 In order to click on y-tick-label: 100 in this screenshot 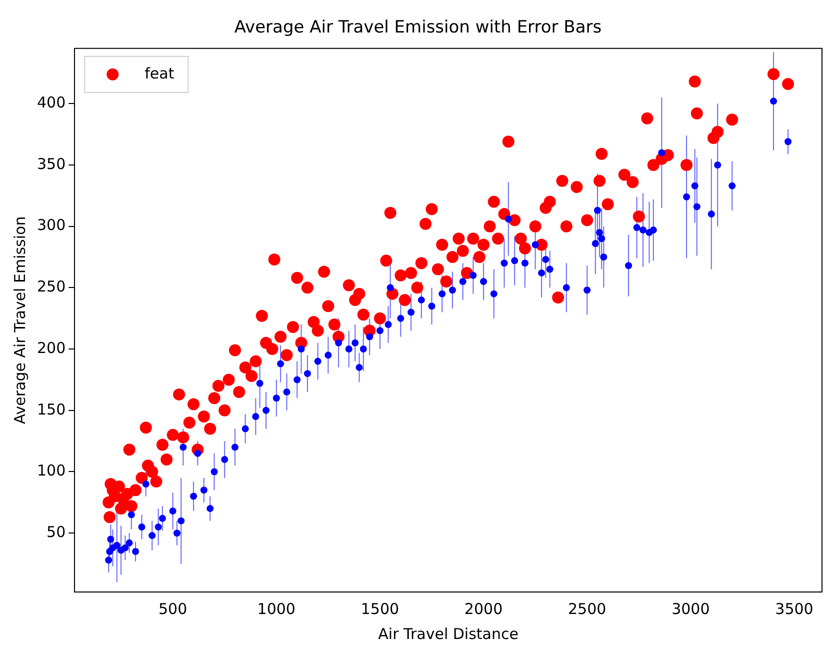, I will do `click(51, 471)`.